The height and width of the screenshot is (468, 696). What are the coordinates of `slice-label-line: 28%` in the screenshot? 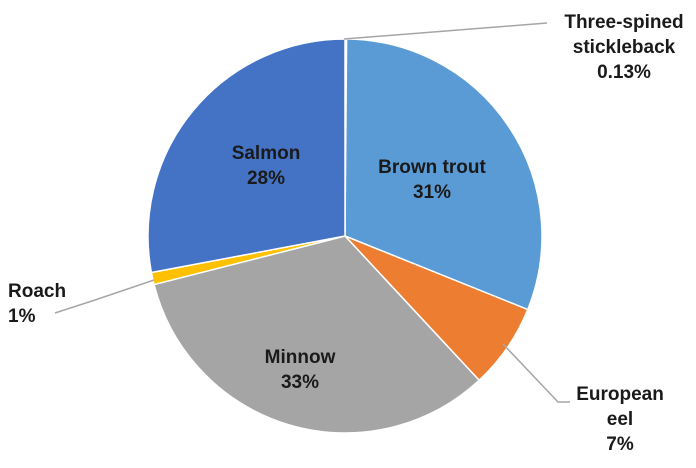 It's located at (266, 178).